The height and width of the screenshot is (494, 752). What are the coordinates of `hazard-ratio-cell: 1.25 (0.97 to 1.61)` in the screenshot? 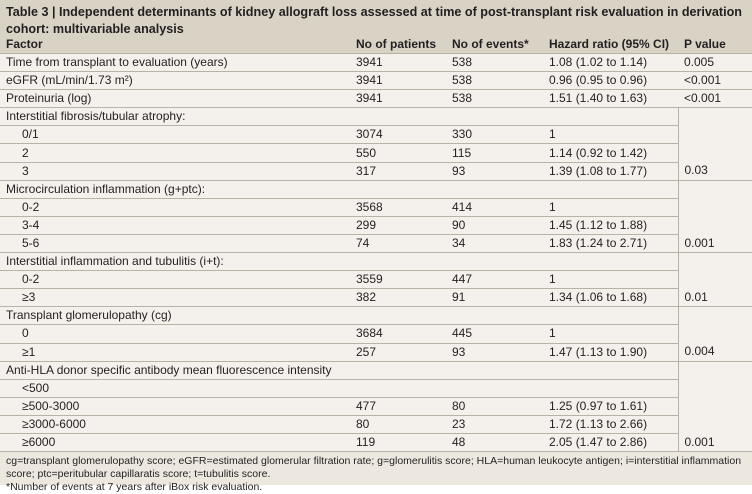 It's located at (611, 406).